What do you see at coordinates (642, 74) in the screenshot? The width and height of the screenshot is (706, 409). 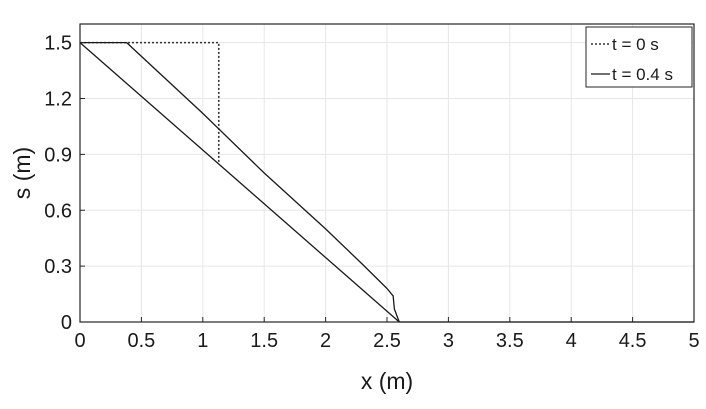 I see `legend-label-t04: t = 0.4 s` at bounding box center [642, 74].